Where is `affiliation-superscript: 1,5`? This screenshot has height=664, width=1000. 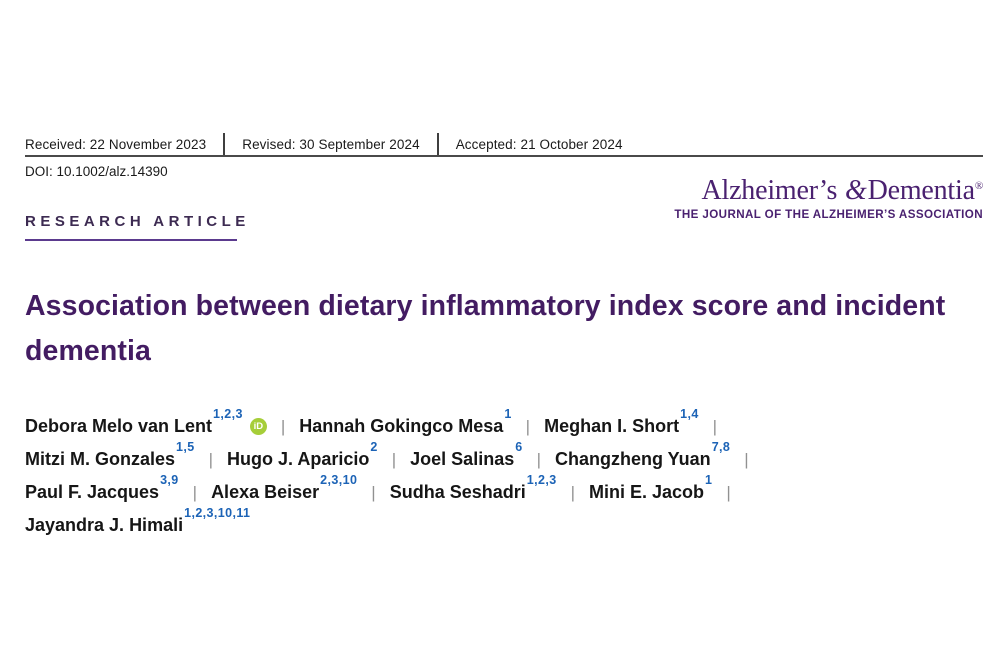 affiliation-superscript: 1,5 is located at coordinates (185, 447).